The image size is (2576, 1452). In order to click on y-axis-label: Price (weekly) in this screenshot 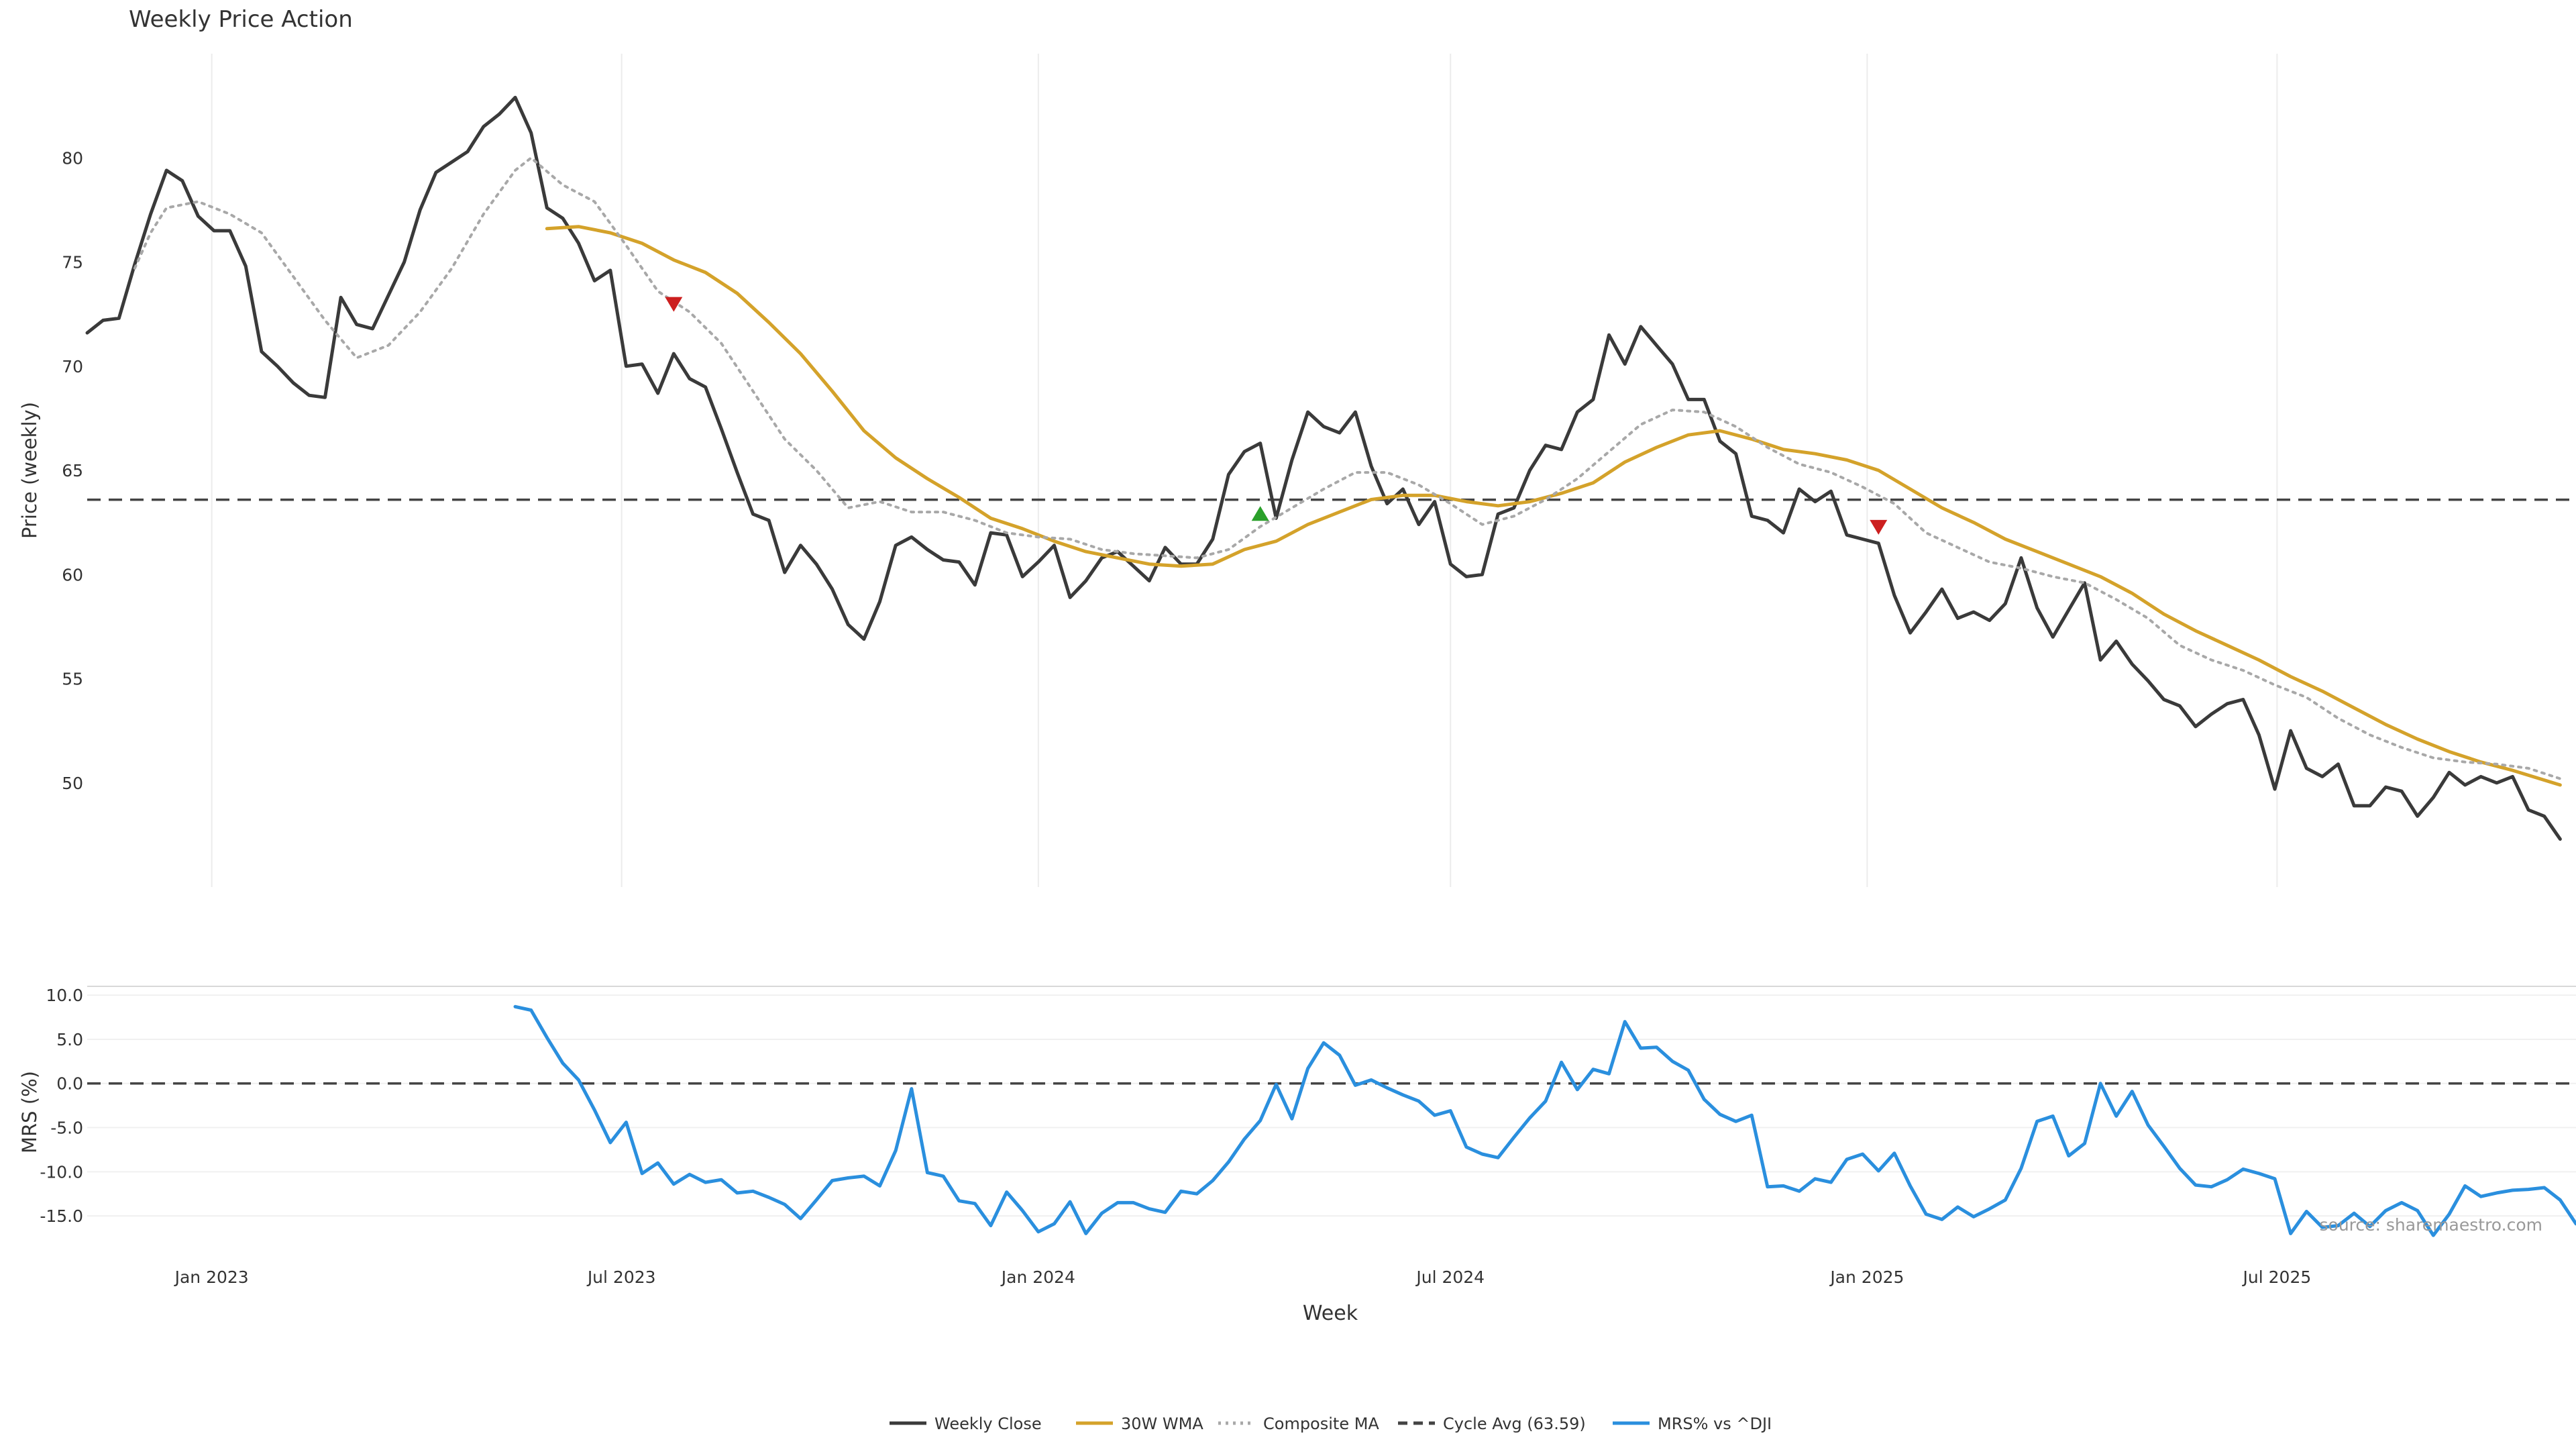, I will do `click(29, 471)`.